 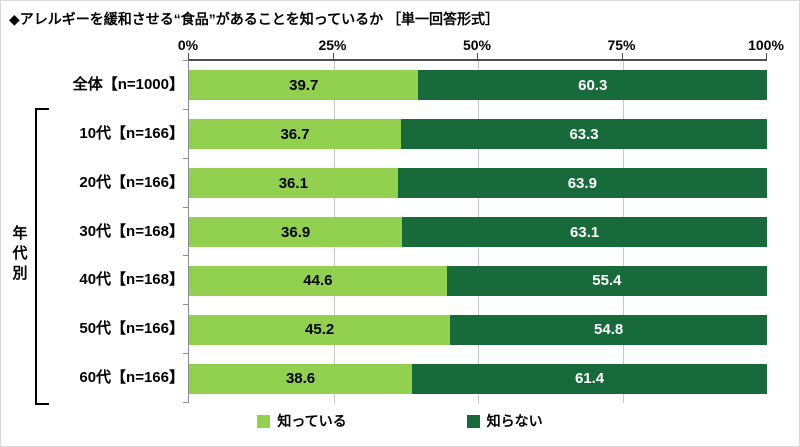 I want to click on value-label: 44.6, so click(x=318, y=281).